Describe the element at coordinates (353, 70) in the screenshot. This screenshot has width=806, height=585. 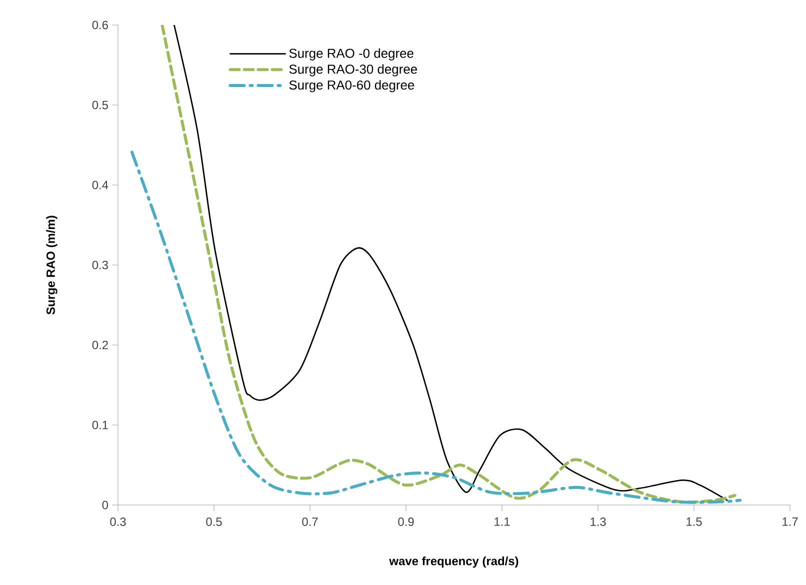
I see `legend-label: Surge RAO-30 degree` at that location.